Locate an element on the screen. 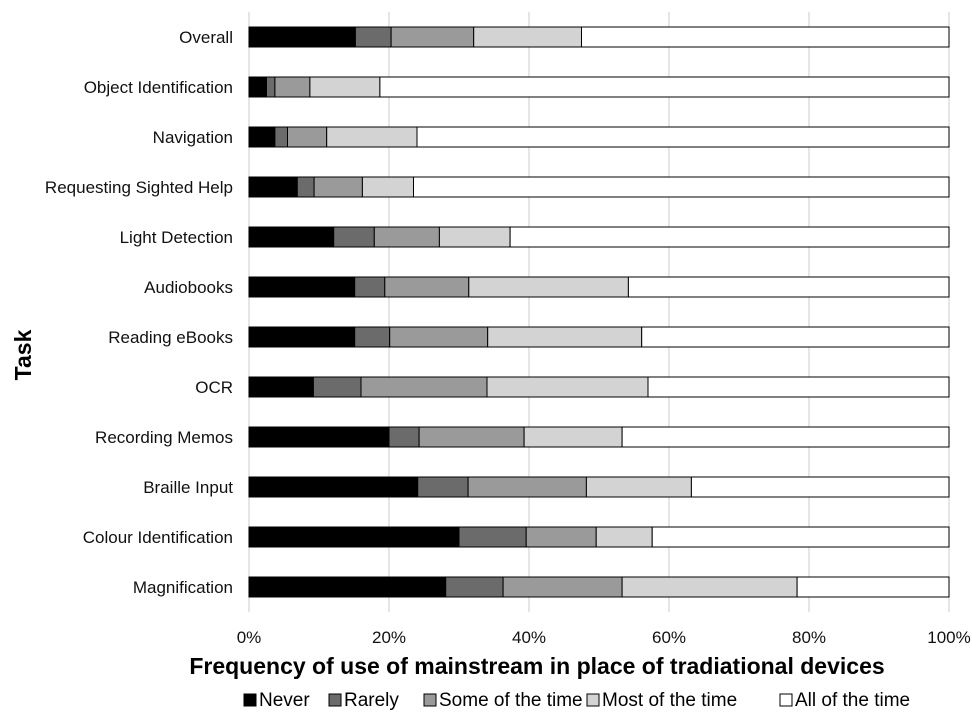 Image resolution: width=972 pixels, height=715 pixels. category-label: Reading eBooks is located at coordinates (170, 337).